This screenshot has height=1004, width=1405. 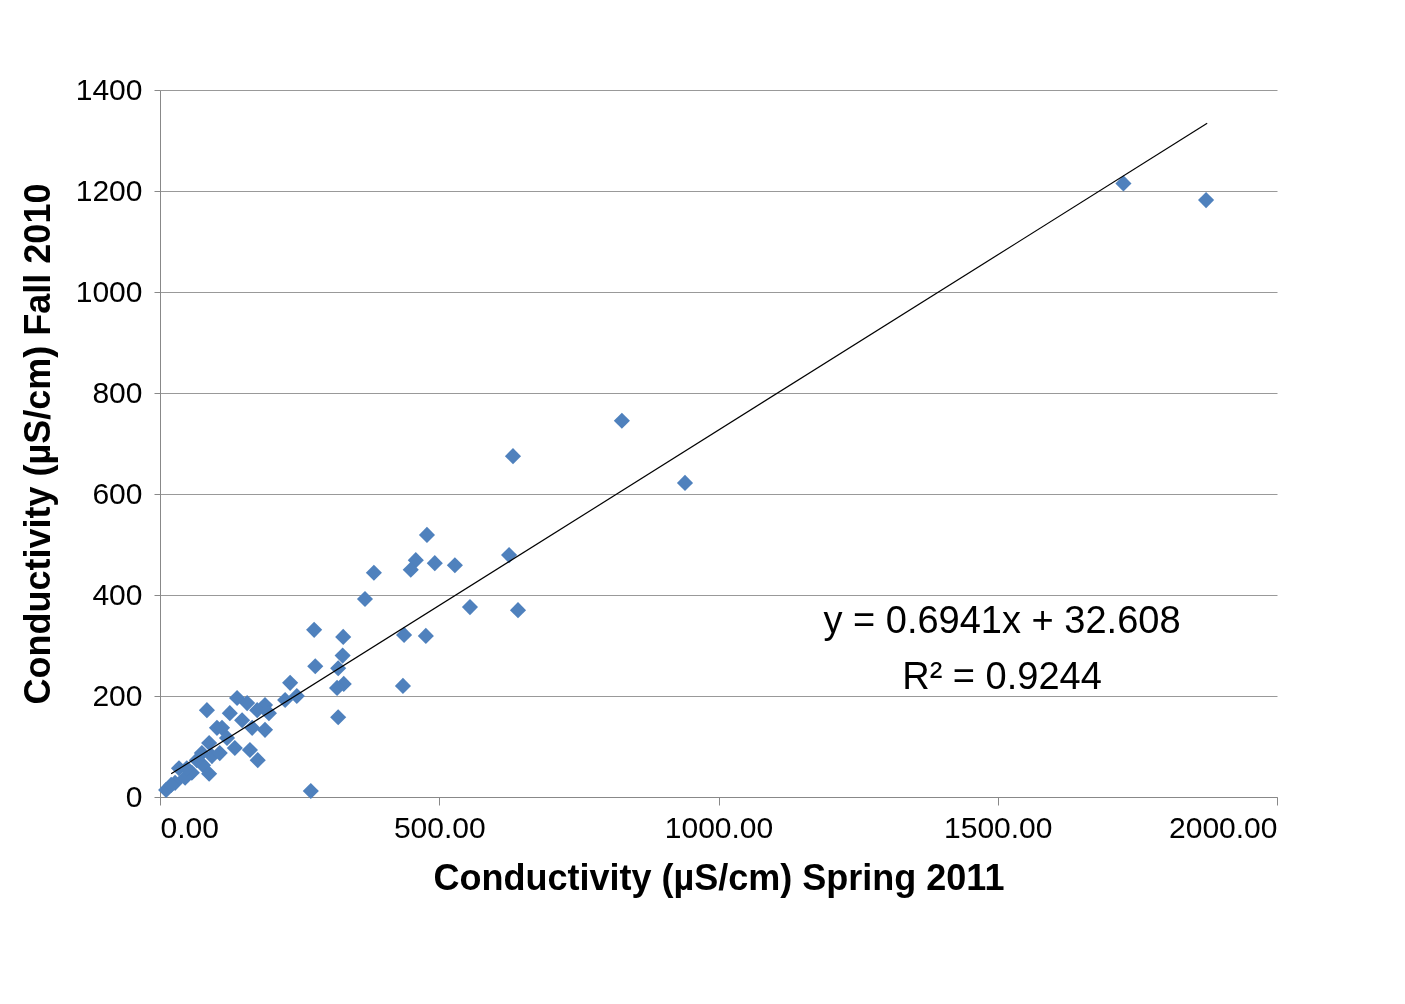 What do you see at coordinates (109, 190) in the screenshot?
I see `y-tick-label: 1200` at bounding box center [109, 190].